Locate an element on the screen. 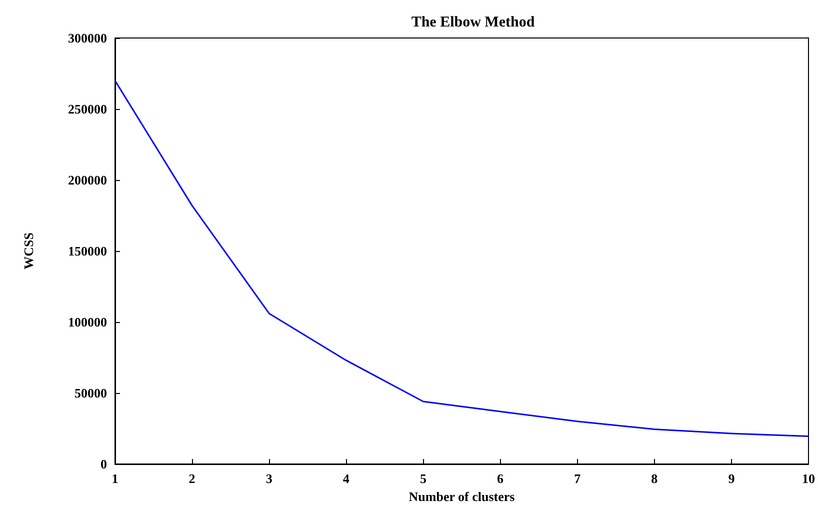 The height and width of the screenshot is (529, 818). x-tick-label: 7 is located at coordinates (578, 478).